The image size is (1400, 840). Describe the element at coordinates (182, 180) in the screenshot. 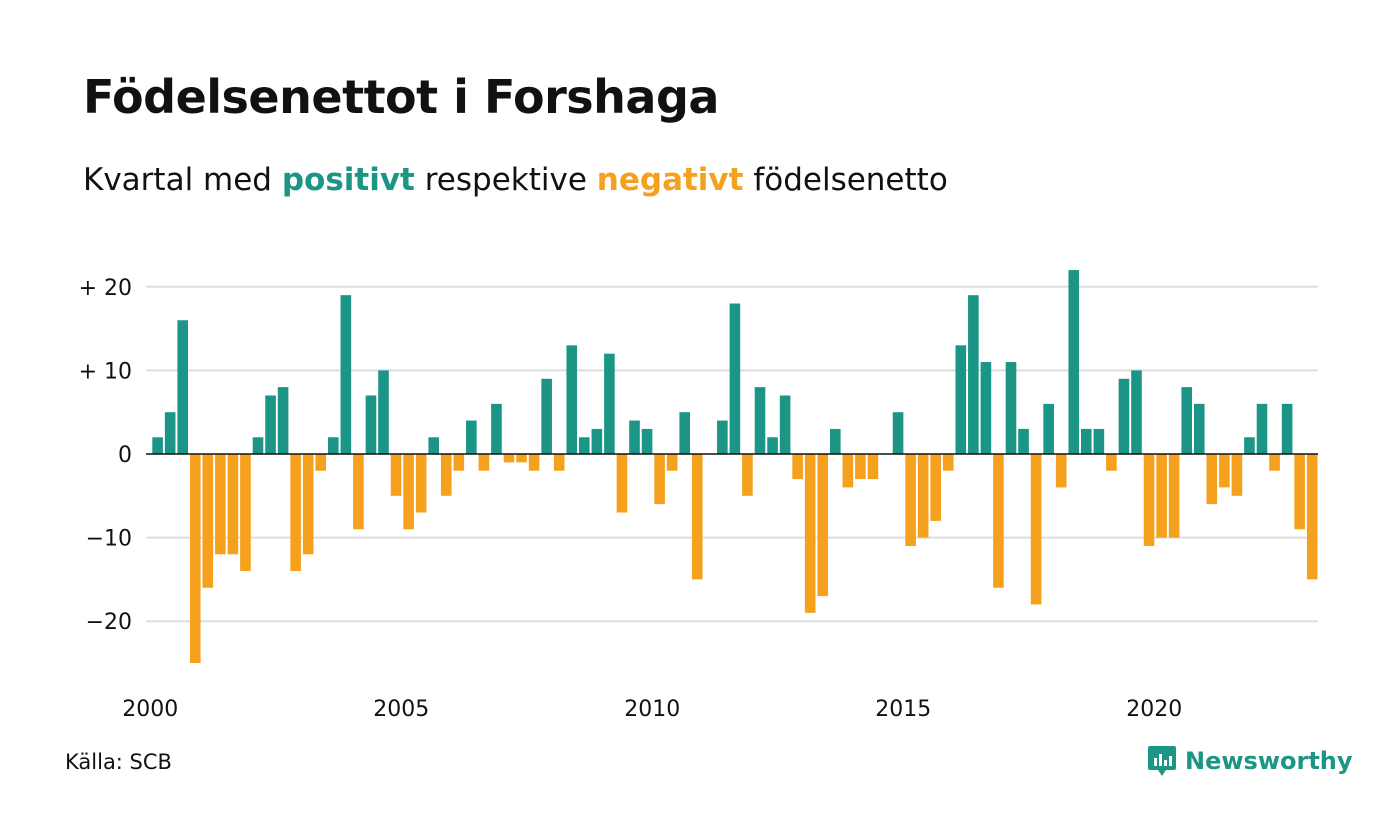

I see `subtitle-prefix: Kvartal med` at that location.